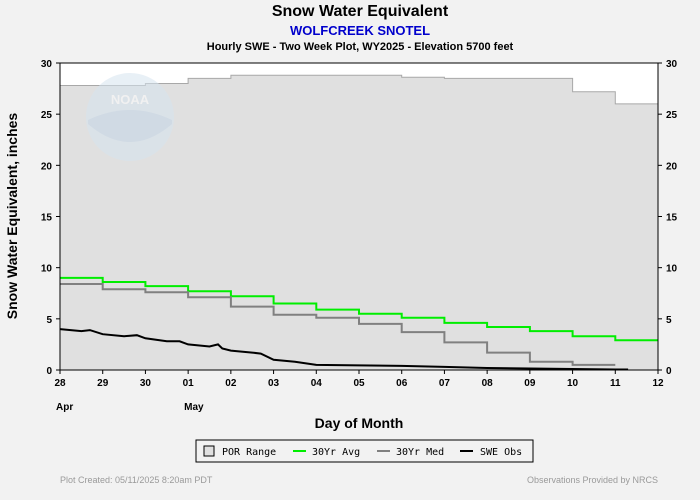 This screenshot has width=700, height=500. Describe the element at coordinates (669, 320) in the screenshot. I see `y-tick-label-right: 5` at that location.